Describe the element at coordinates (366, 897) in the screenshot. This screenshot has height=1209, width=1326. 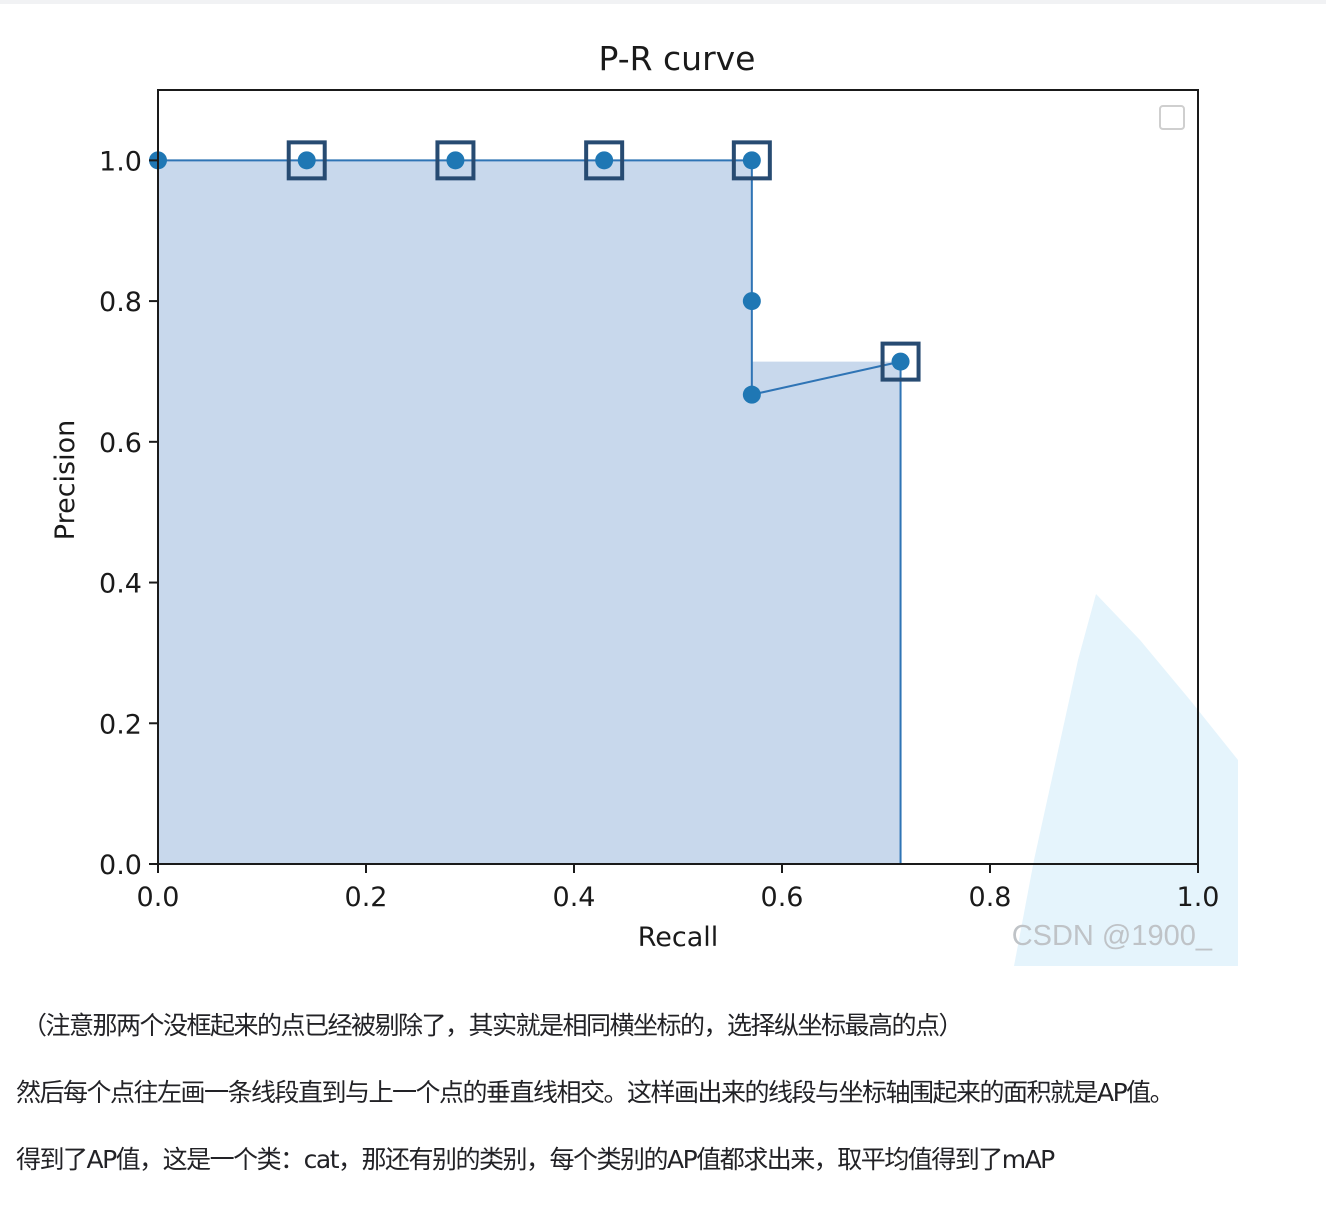
I see `x-tick-label: 0.2` at that location.